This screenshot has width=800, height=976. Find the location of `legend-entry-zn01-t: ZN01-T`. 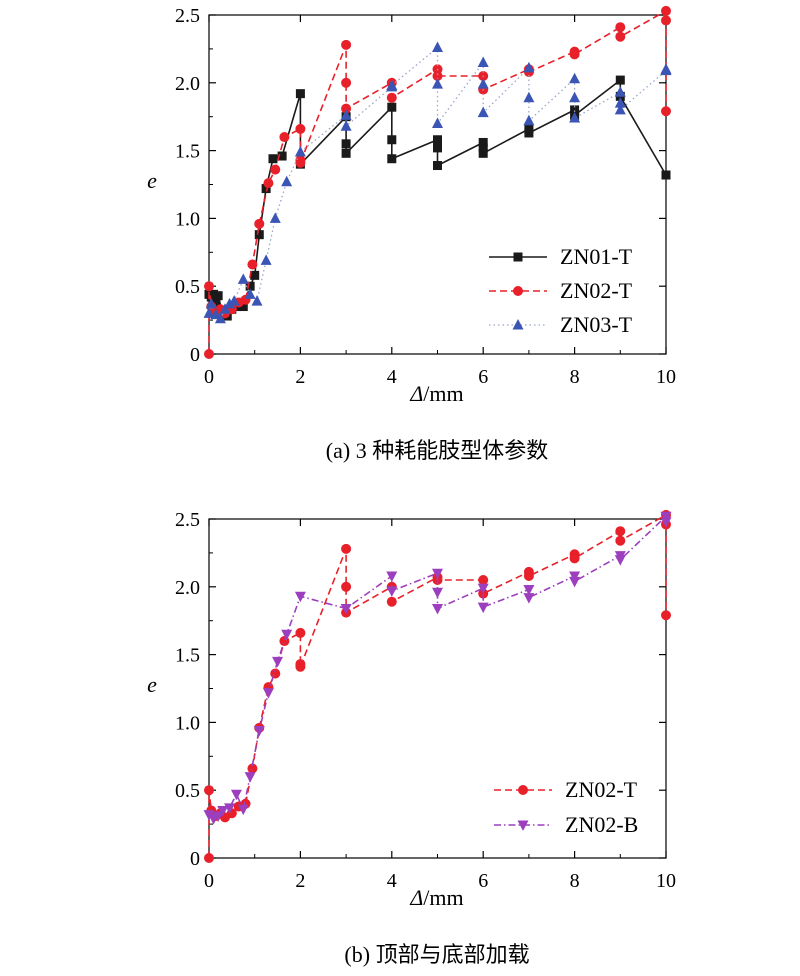

legend-entry-zn01-t: ZN01-T is located at coordinates (561, 256).